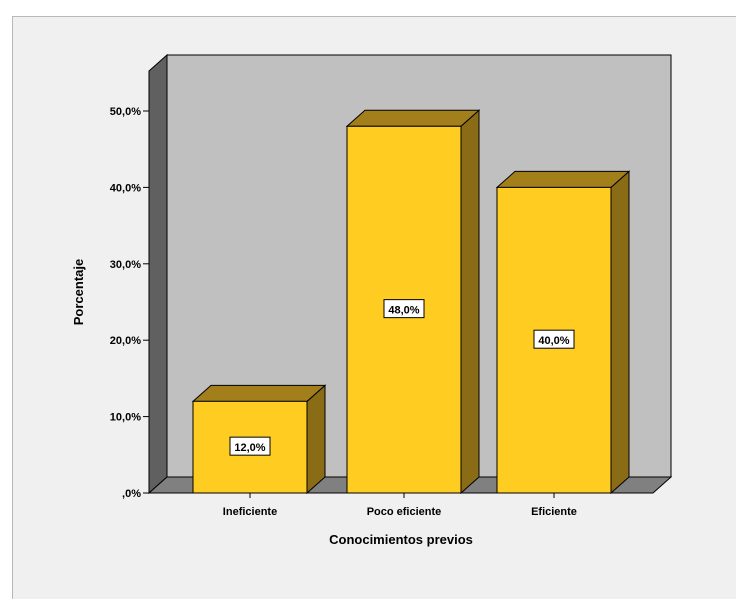 This screenshot has width=737, height=600. What do you see at coordinates (158, 274) in the screenshot?
I see `left-wall` at bounding box center [158, 274].